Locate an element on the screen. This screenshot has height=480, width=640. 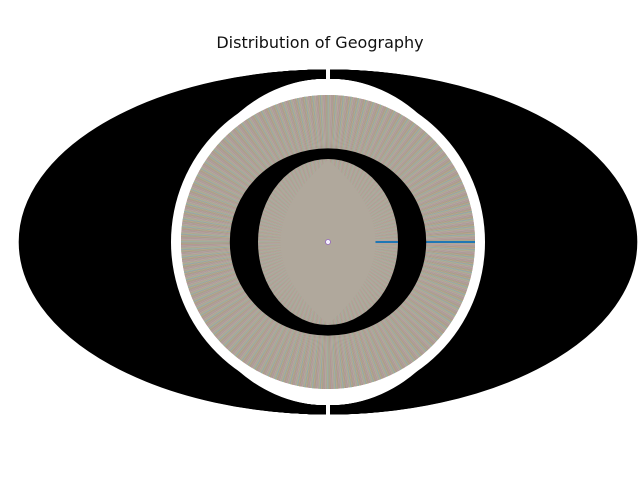
percentage-label-ring is located at coordinates (328, 242).